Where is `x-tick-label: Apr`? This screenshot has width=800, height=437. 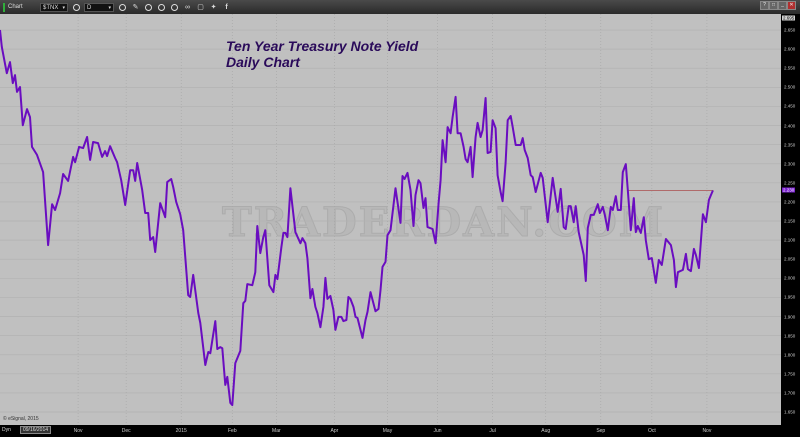 x-tick-label: Apr is located at coordinates (334, 431).